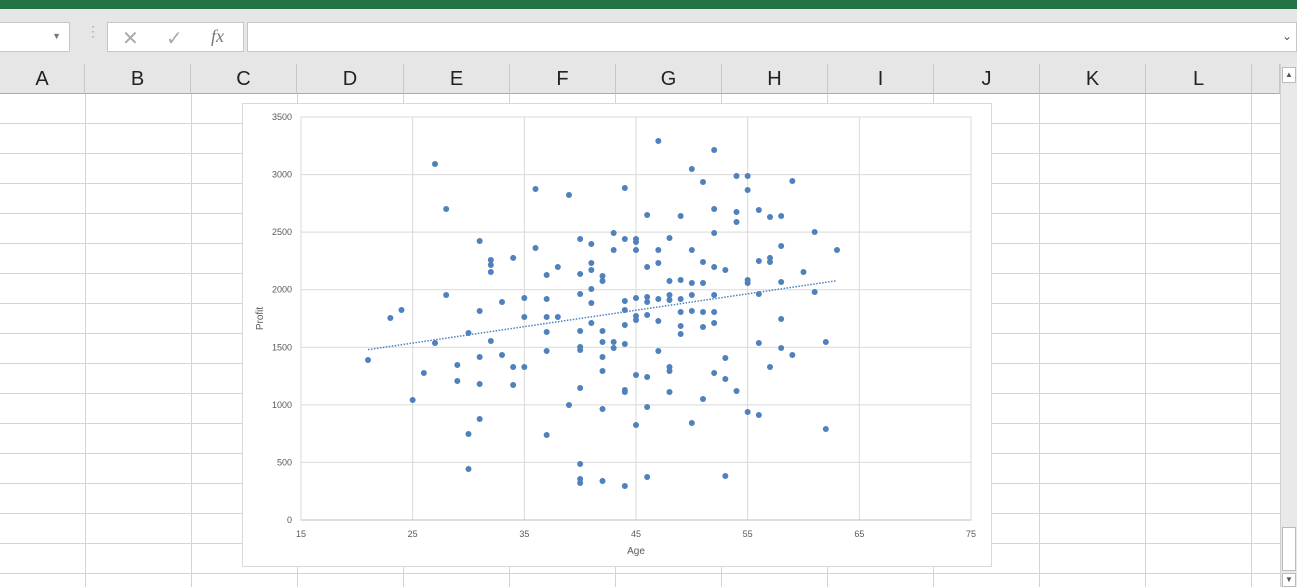 This screenshot has height=587, width=1297. What do you see at coordinates (881, 79) in the screenshot?
I see `column-header-i: I` at bounding box center [881, 79].